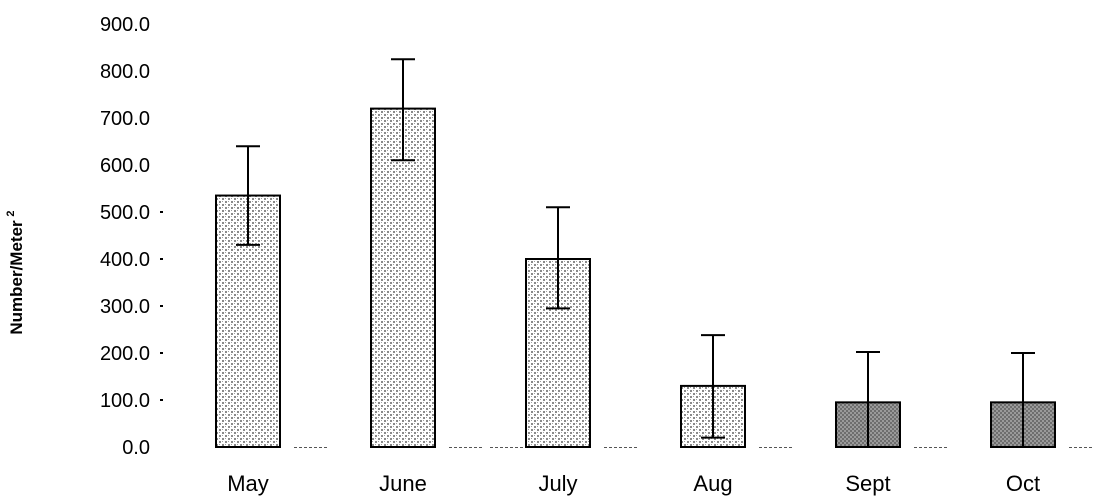 The height and width of the screenshot is (498, 1093). I want to click on y-axis-label-group: Number/Meter 2, so click(15, 272).